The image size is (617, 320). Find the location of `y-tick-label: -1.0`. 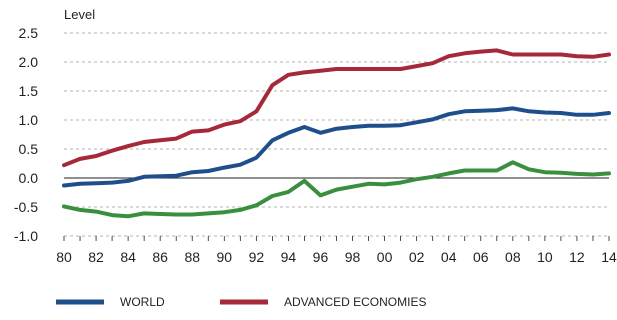

y-tick-label: -1.0 is located at coordinates (26, 236).